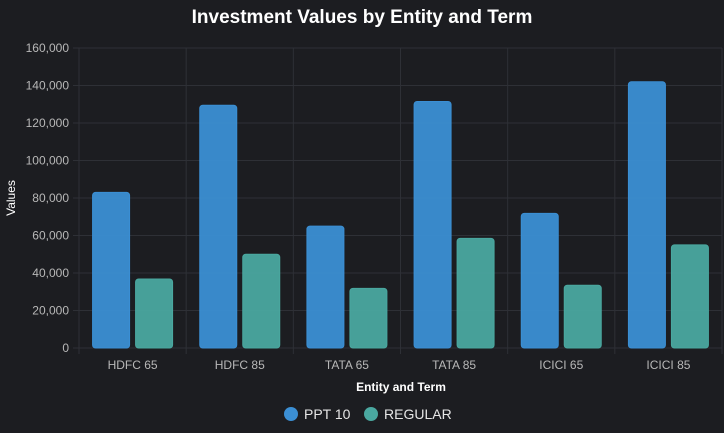 This screenshot has height=433, width=724. What do you see at coordinates (362, 17) in the screenshot?
I see `chart-title: Investment Values by Entity and Term` at bounding box center [362, 17].